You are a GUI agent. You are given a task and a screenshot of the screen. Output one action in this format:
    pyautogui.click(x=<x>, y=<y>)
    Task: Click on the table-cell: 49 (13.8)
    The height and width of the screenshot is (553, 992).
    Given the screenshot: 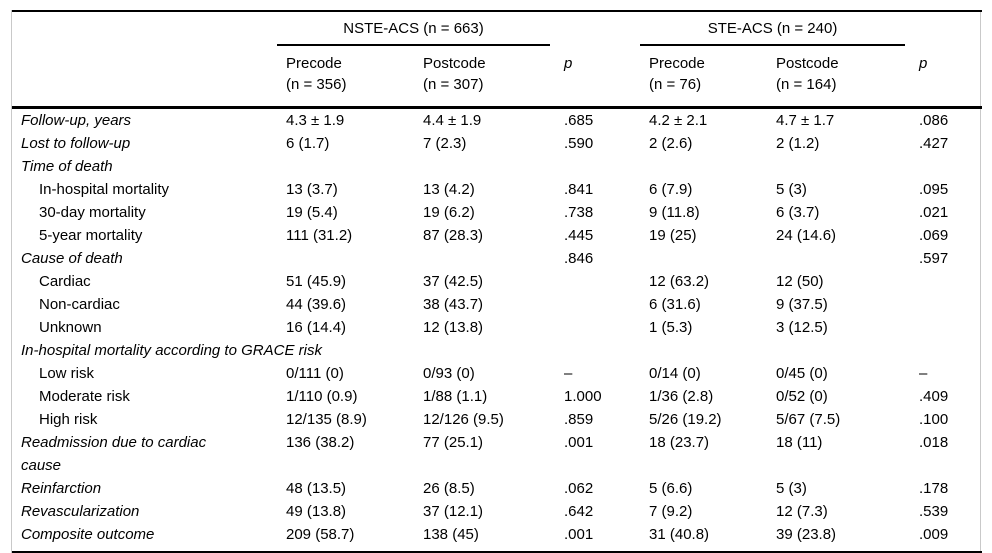 What is the action you would take?
    pyautogui.click(x=316, y=511)
    